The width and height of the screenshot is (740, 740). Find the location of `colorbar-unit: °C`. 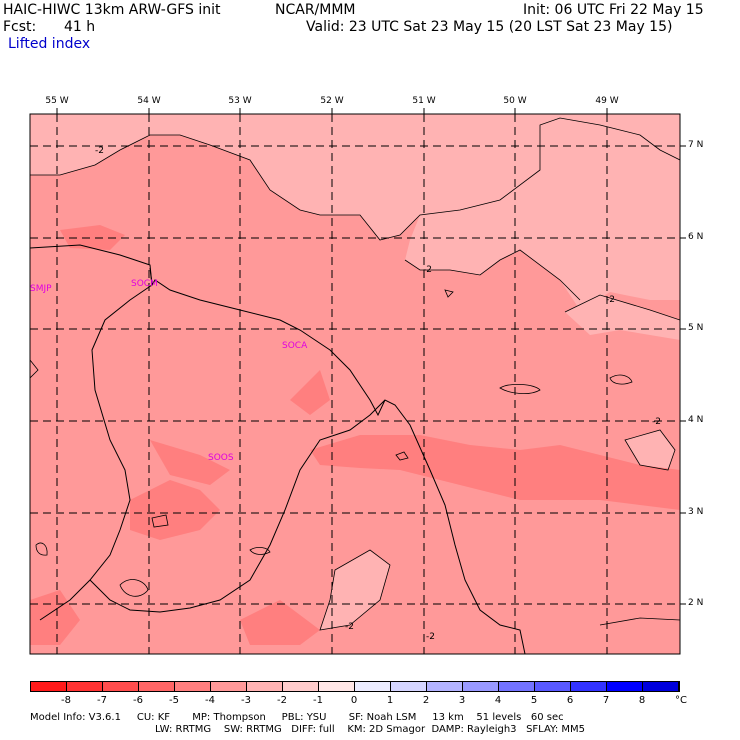

colorbar-unit: °C is located at coordinates (681, 700).